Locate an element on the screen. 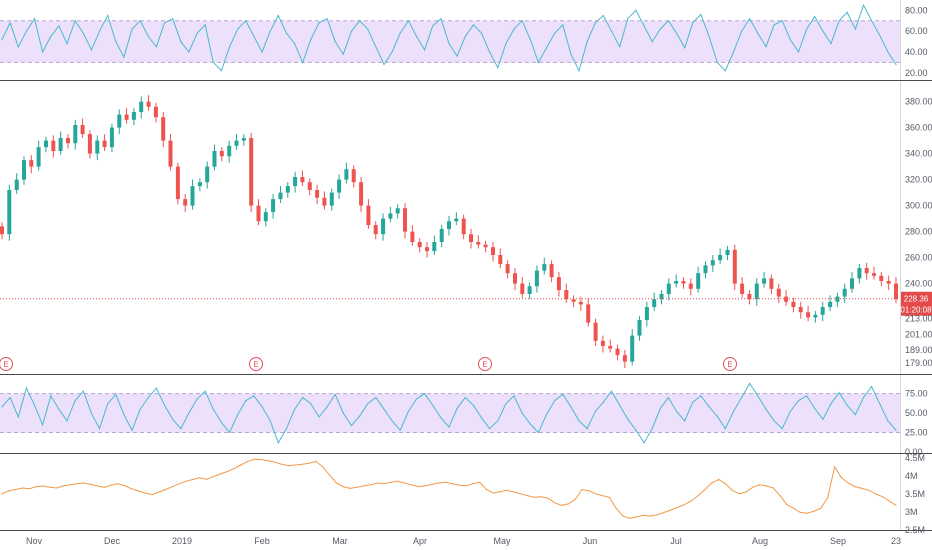 The width and height of the screenshot is (932, 550). volume-tick-label: 4.5M is located at coordinates (915, 458).